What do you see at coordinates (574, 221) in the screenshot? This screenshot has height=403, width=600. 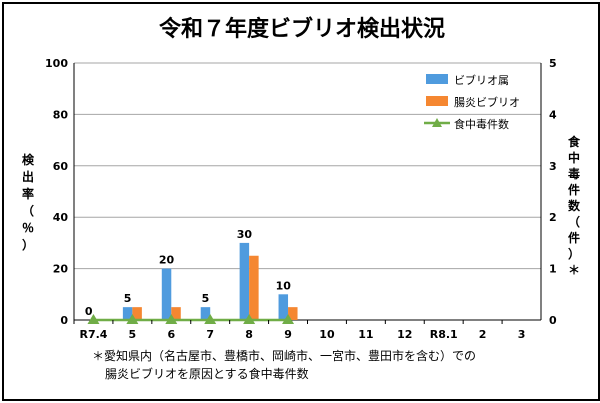 I see `y2-axis-label-char: （` at bounding box center [574, 221].